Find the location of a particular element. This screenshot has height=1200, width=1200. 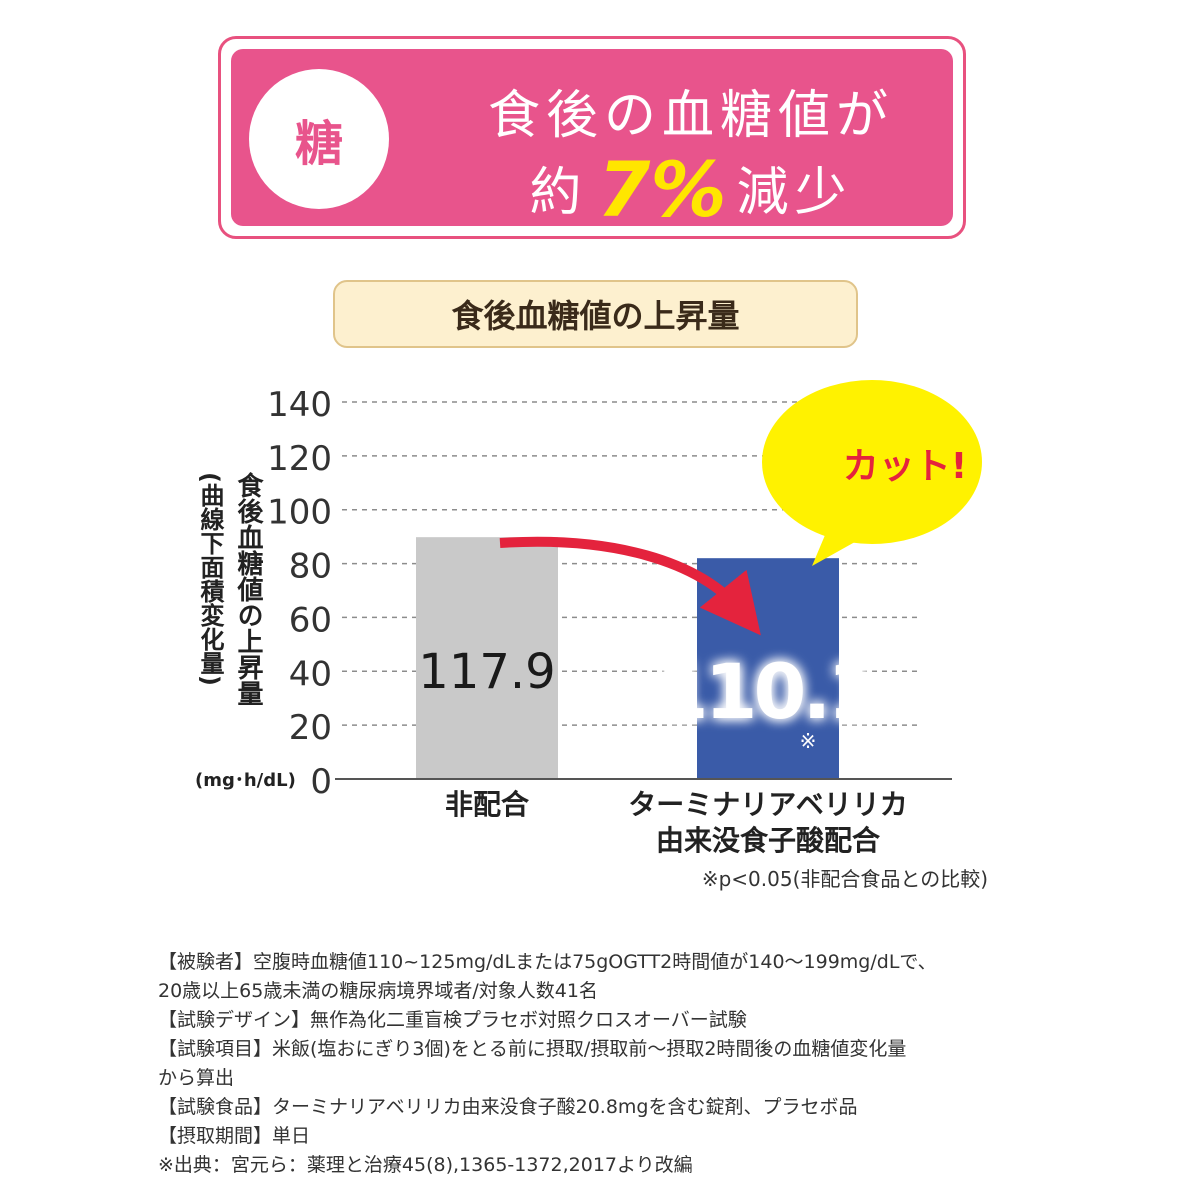

footnote-line: ※出典：宮元ら：薬理と治療45(8),1365-1372,2017より改編 is located at coordinates (425, 1165).